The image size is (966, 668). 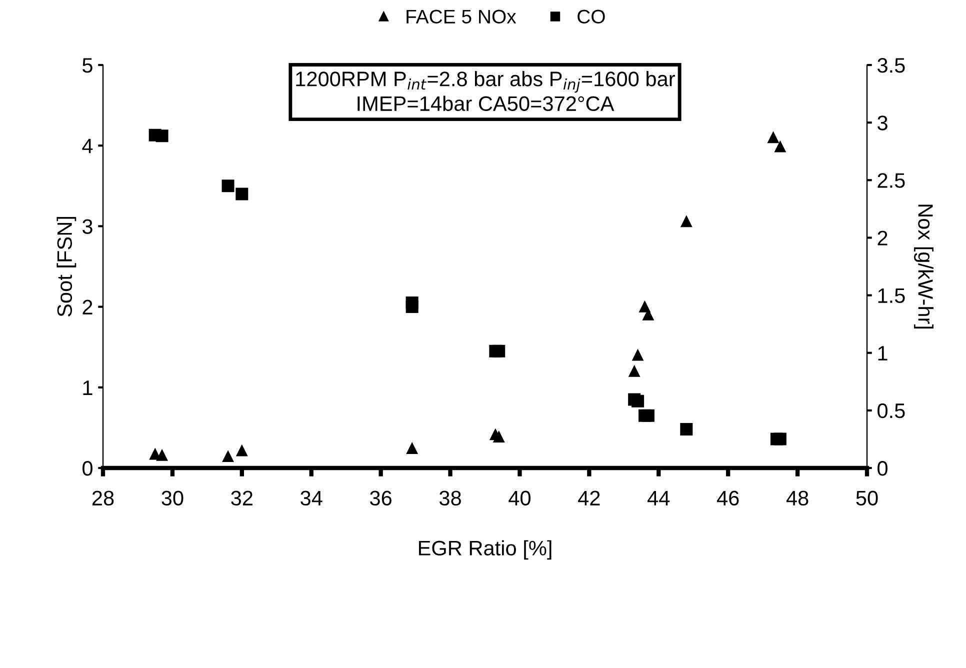 What do you see at coordinates (883, 468) in the screenshot?
I see `y2-tick-label: 0` at bounding box center [883, 468].